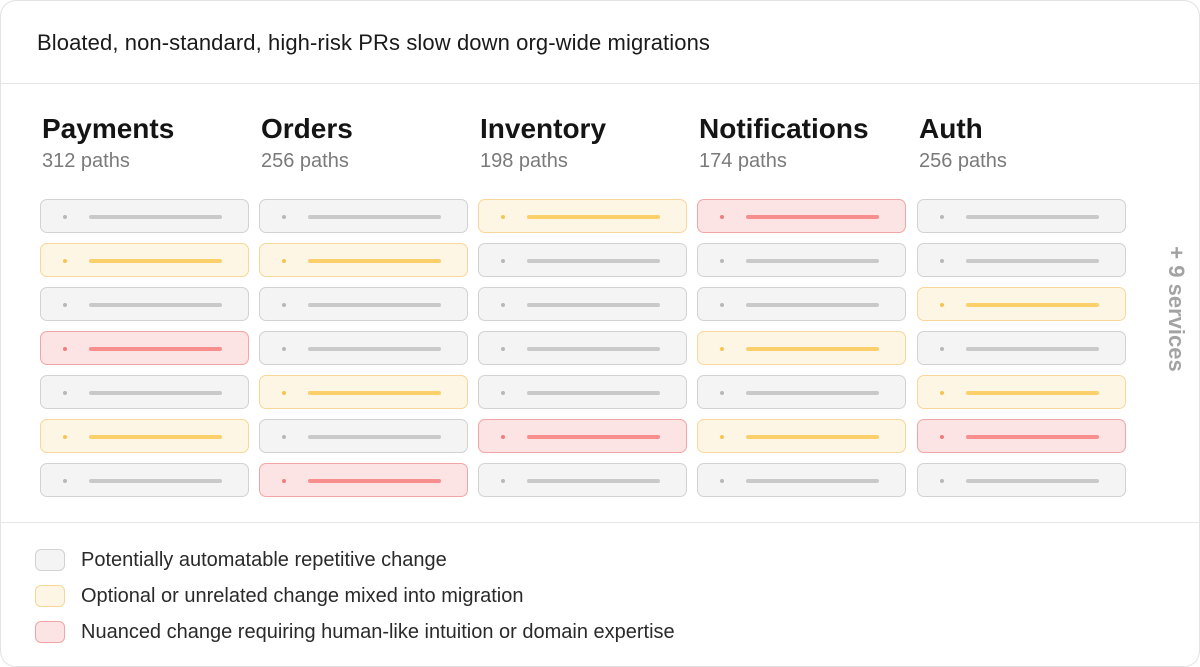 The image size is (1200, 667). I want to click on service-name: Payments, so click(108, 128).